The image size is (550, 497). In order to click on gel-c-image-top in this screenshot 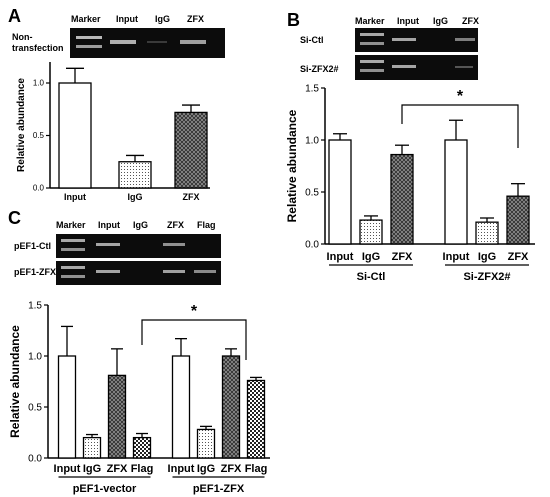, I will do `click(138, 246)`.